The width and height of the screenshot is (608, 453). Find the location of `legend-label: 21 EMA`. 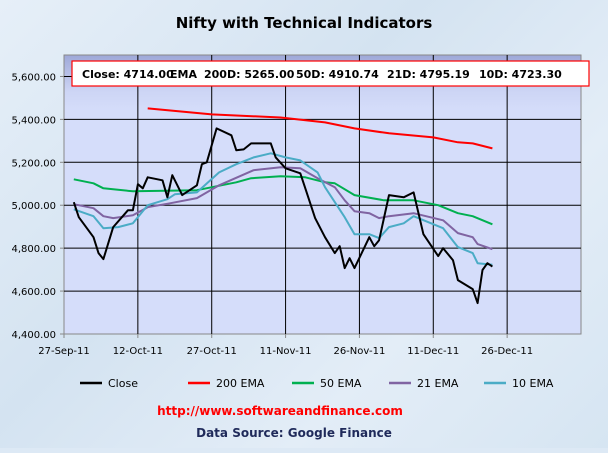

legend-label: 21 EMA is located at coordinates (438, 383).